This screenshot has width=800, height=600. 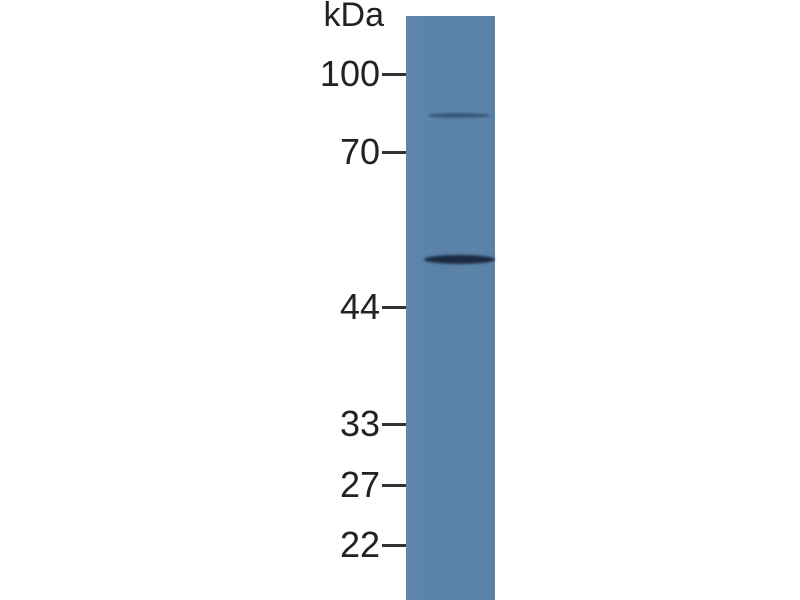 I want to click on blot-lane, so click(x=450, y=308).